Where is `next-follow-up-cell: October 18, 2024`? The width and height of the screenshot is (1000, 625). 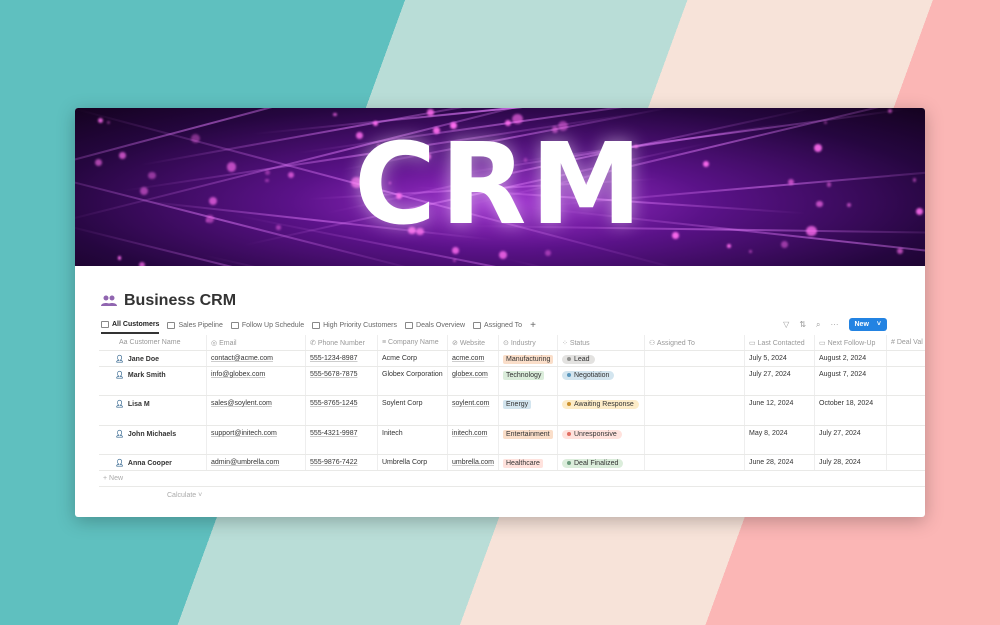
next-follow-up-cell: October 18, 2024 is located at coordinates (851, 410).